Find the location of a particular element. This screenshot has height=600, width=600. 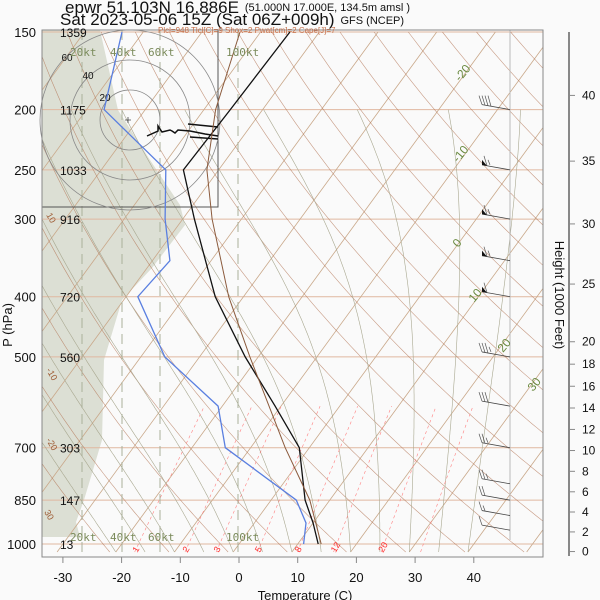

height-tick-label: 6 is located at coordinates (585, 492).